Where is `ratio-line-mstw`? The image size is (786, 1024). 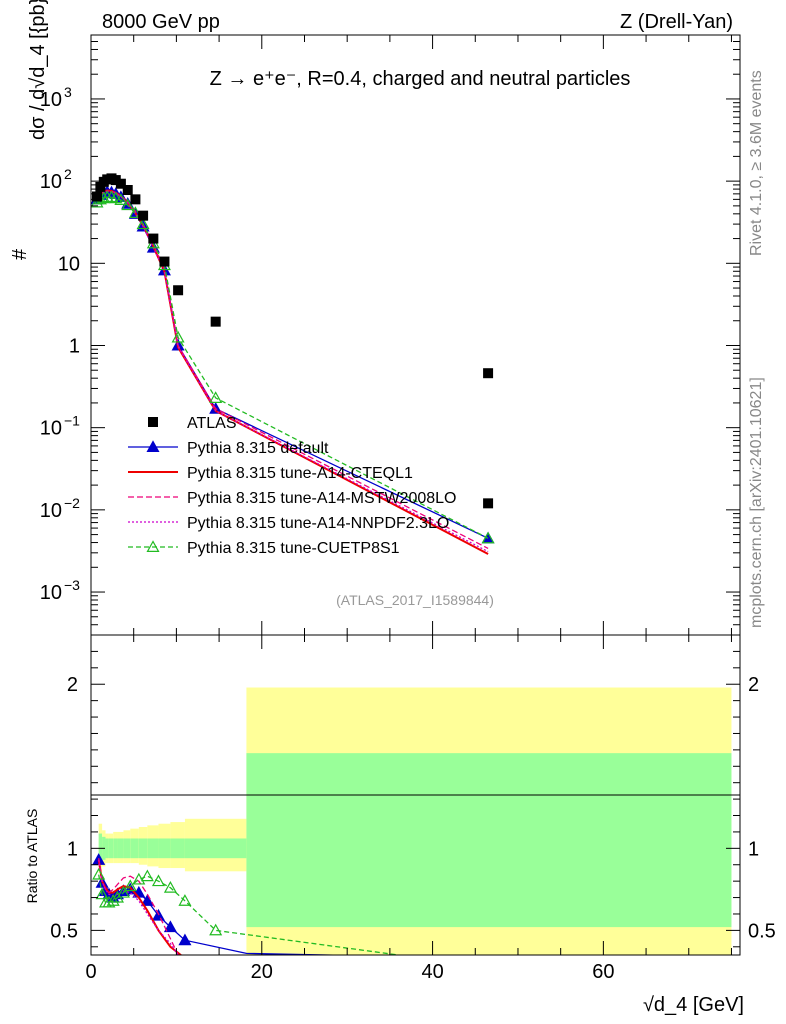 ratio-line-mstw is located at coordinates (138, 906).